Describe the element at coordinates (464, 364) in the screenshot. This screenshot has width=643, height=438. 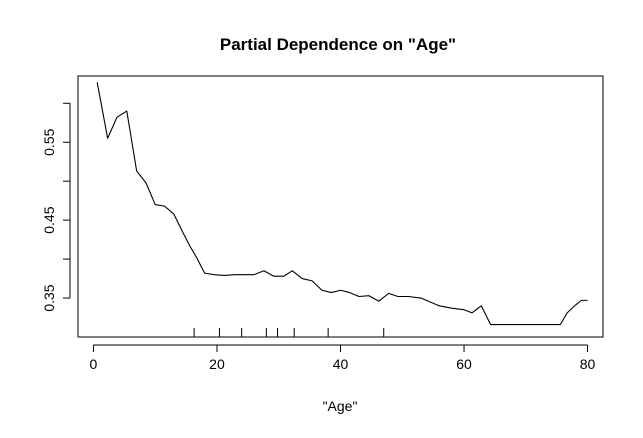
I see `x-tick-label: 60` at that location.